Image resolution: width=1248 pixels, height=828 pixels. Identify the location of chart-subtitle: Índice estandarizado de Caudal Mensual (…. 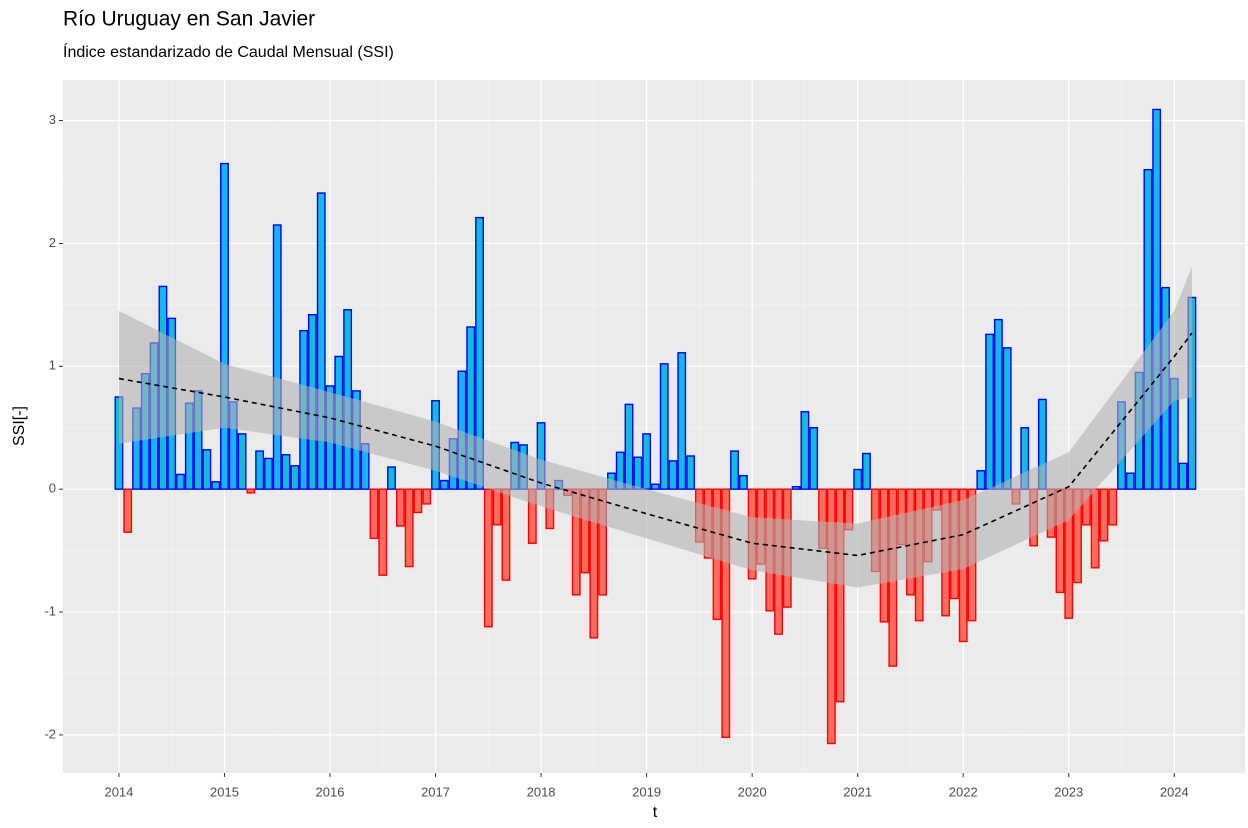
(228, 51).